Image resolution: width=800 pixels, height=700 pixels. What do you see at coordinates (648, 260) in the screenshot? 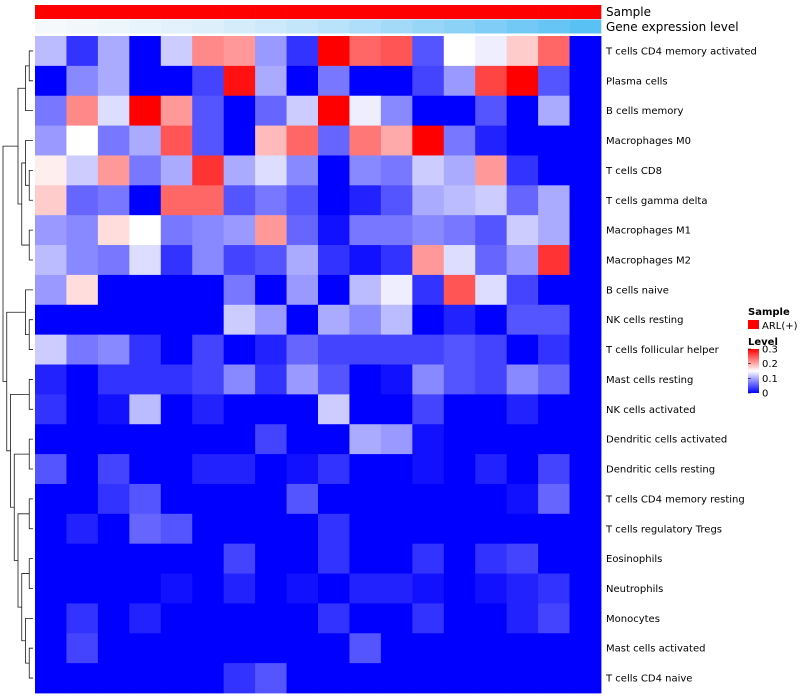
I see `row-label: Macrophages M2` at bounding box center [648, 260].